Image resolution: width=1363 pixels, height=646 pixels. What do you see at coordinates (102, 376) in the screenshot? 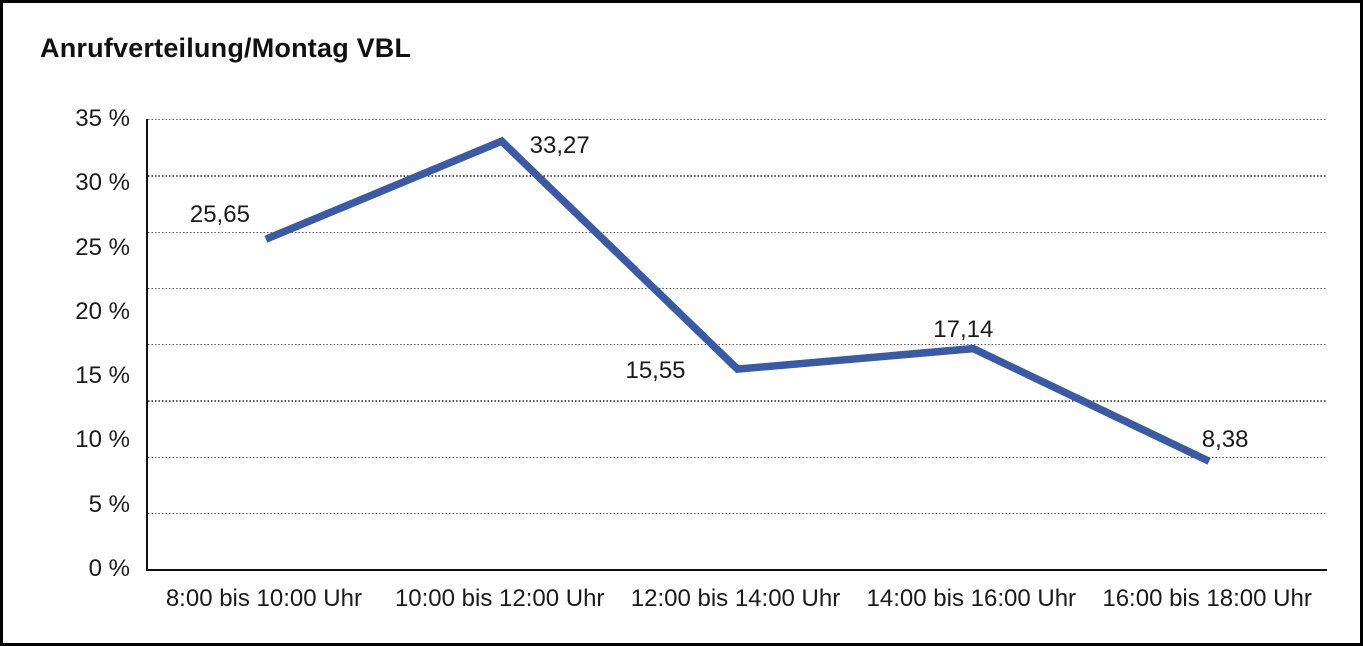
I see `y-axis-tick-label: 15 %` at bounding box center [102, 376].